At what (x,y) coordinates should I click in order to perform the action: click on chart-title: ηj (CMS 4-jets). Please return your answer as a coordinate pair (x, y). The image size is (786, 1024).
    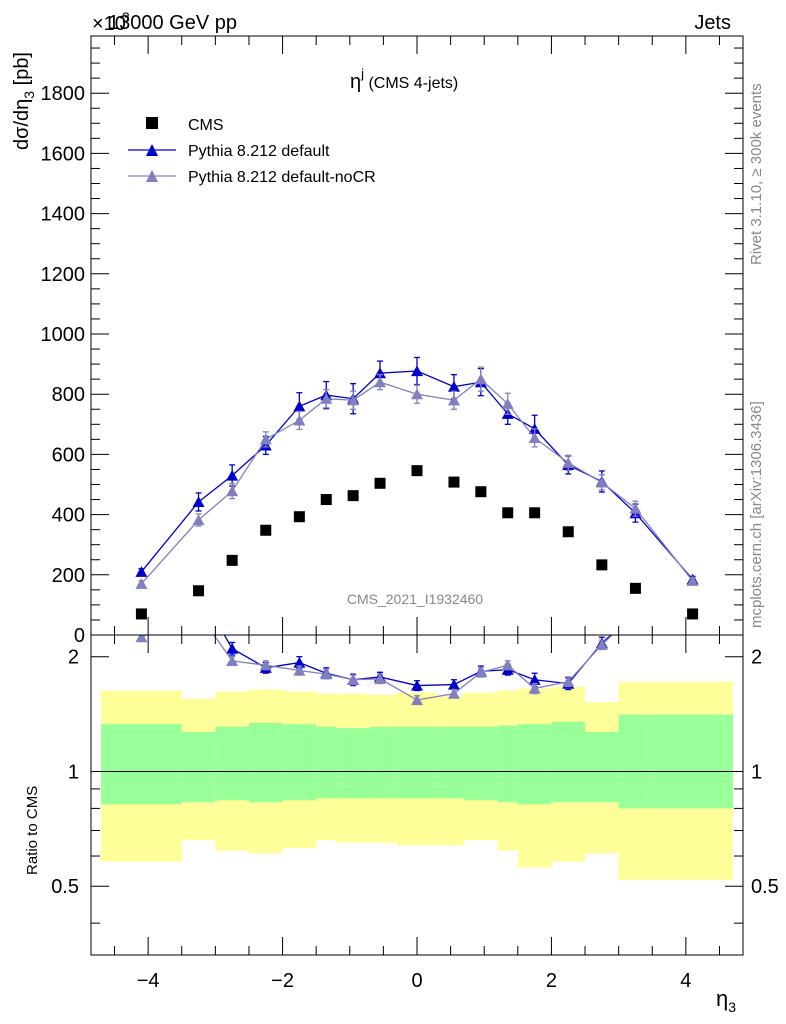
    Looking at the image, I should click on (404, 79).